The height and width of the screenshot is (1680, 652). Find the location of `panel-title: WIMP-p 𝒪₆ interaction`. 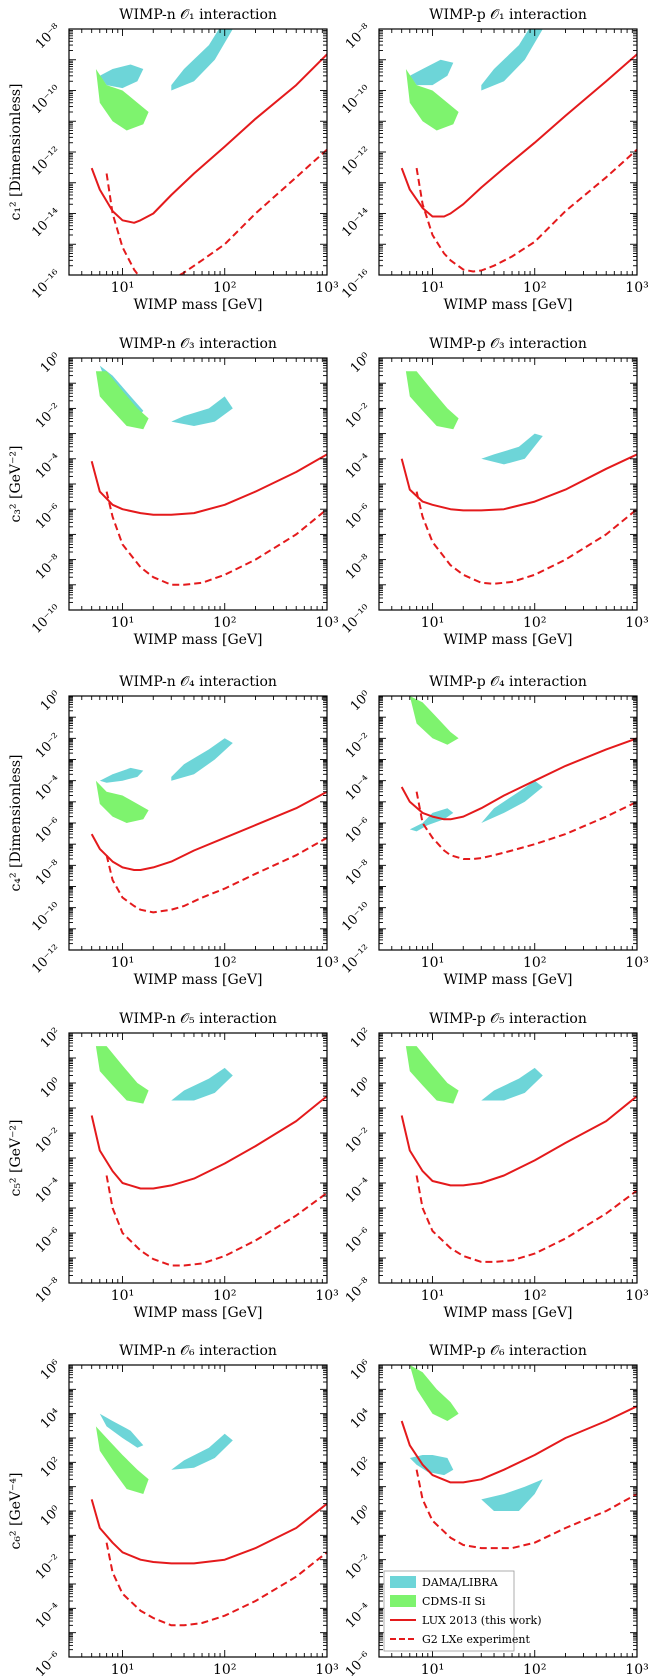

panel-title: WIMP-p 𝒪₆ interaction is located at coordinates (508, 1351).